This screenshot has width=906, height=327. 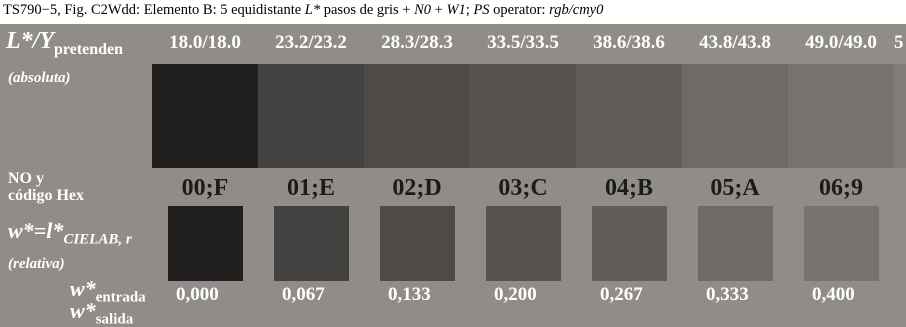 What do you see at coordinates (70, 233) in the screenshot?
I see `w-l-label: w*=l*CIELAB, r` at bounding box center [70, 233].